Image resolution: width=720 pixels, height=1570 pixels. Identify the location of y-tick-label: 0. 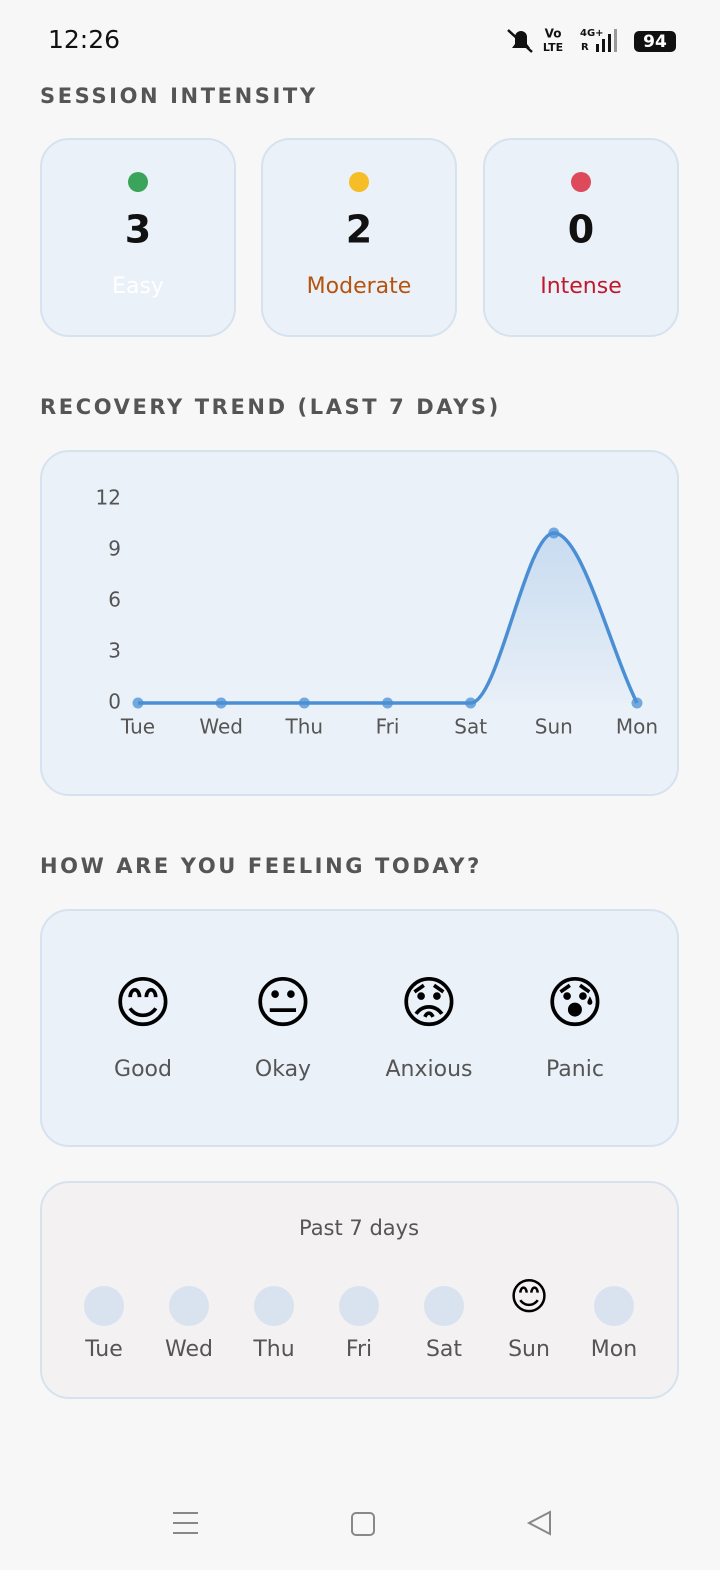
(114, 702).